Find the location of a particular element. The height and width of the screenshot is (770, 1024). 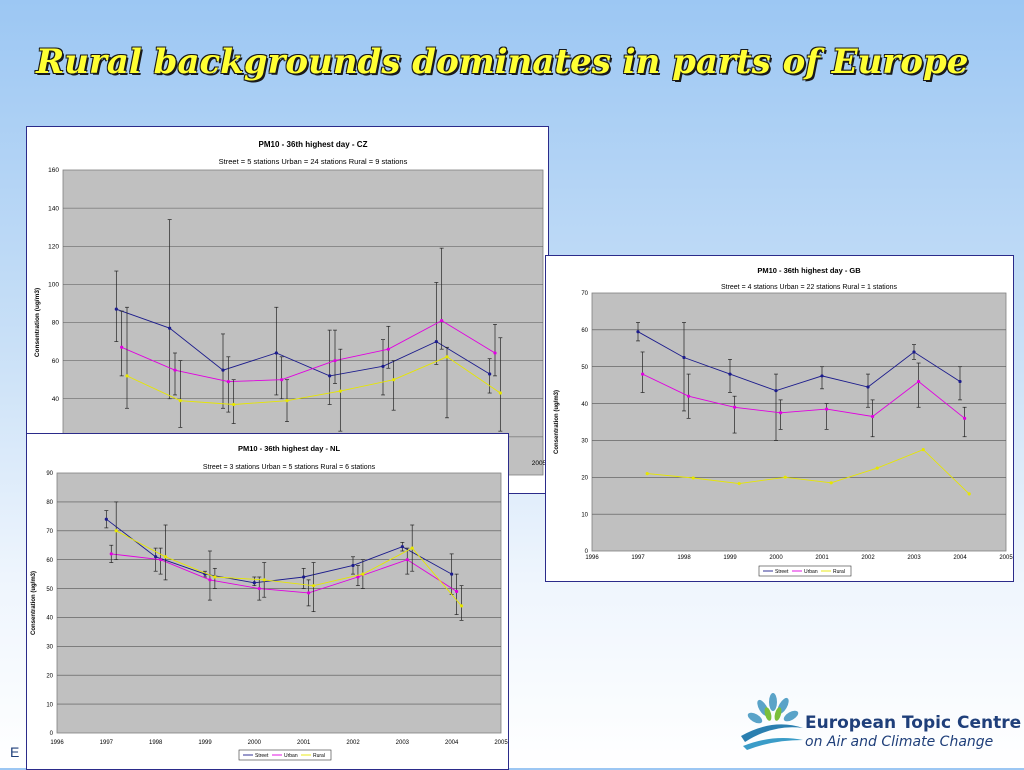

legend-label-urban: Urban is located at coordinates (291, 756).